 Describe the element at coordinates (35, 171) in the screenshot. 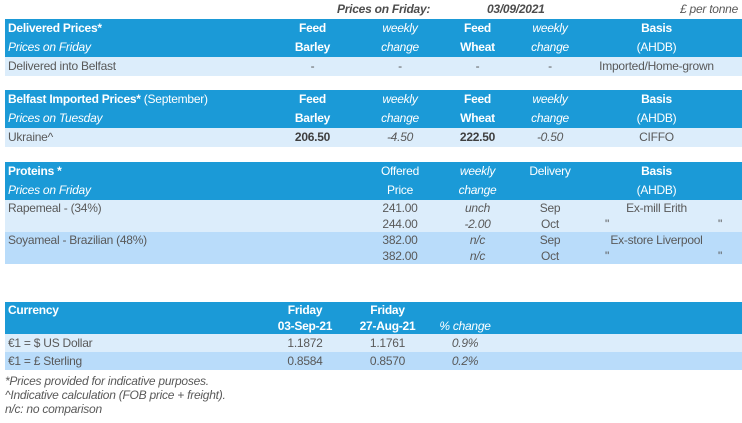

I see `table-title: Proteins *` at that location.